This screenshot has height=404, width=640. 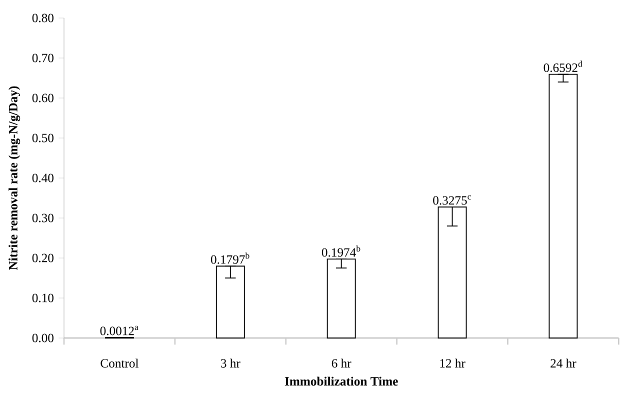 What do you see at coordinates (43, 178) in the screenshot?
I see `y-tick-label: 0.40` at bounding box center [43, 178].